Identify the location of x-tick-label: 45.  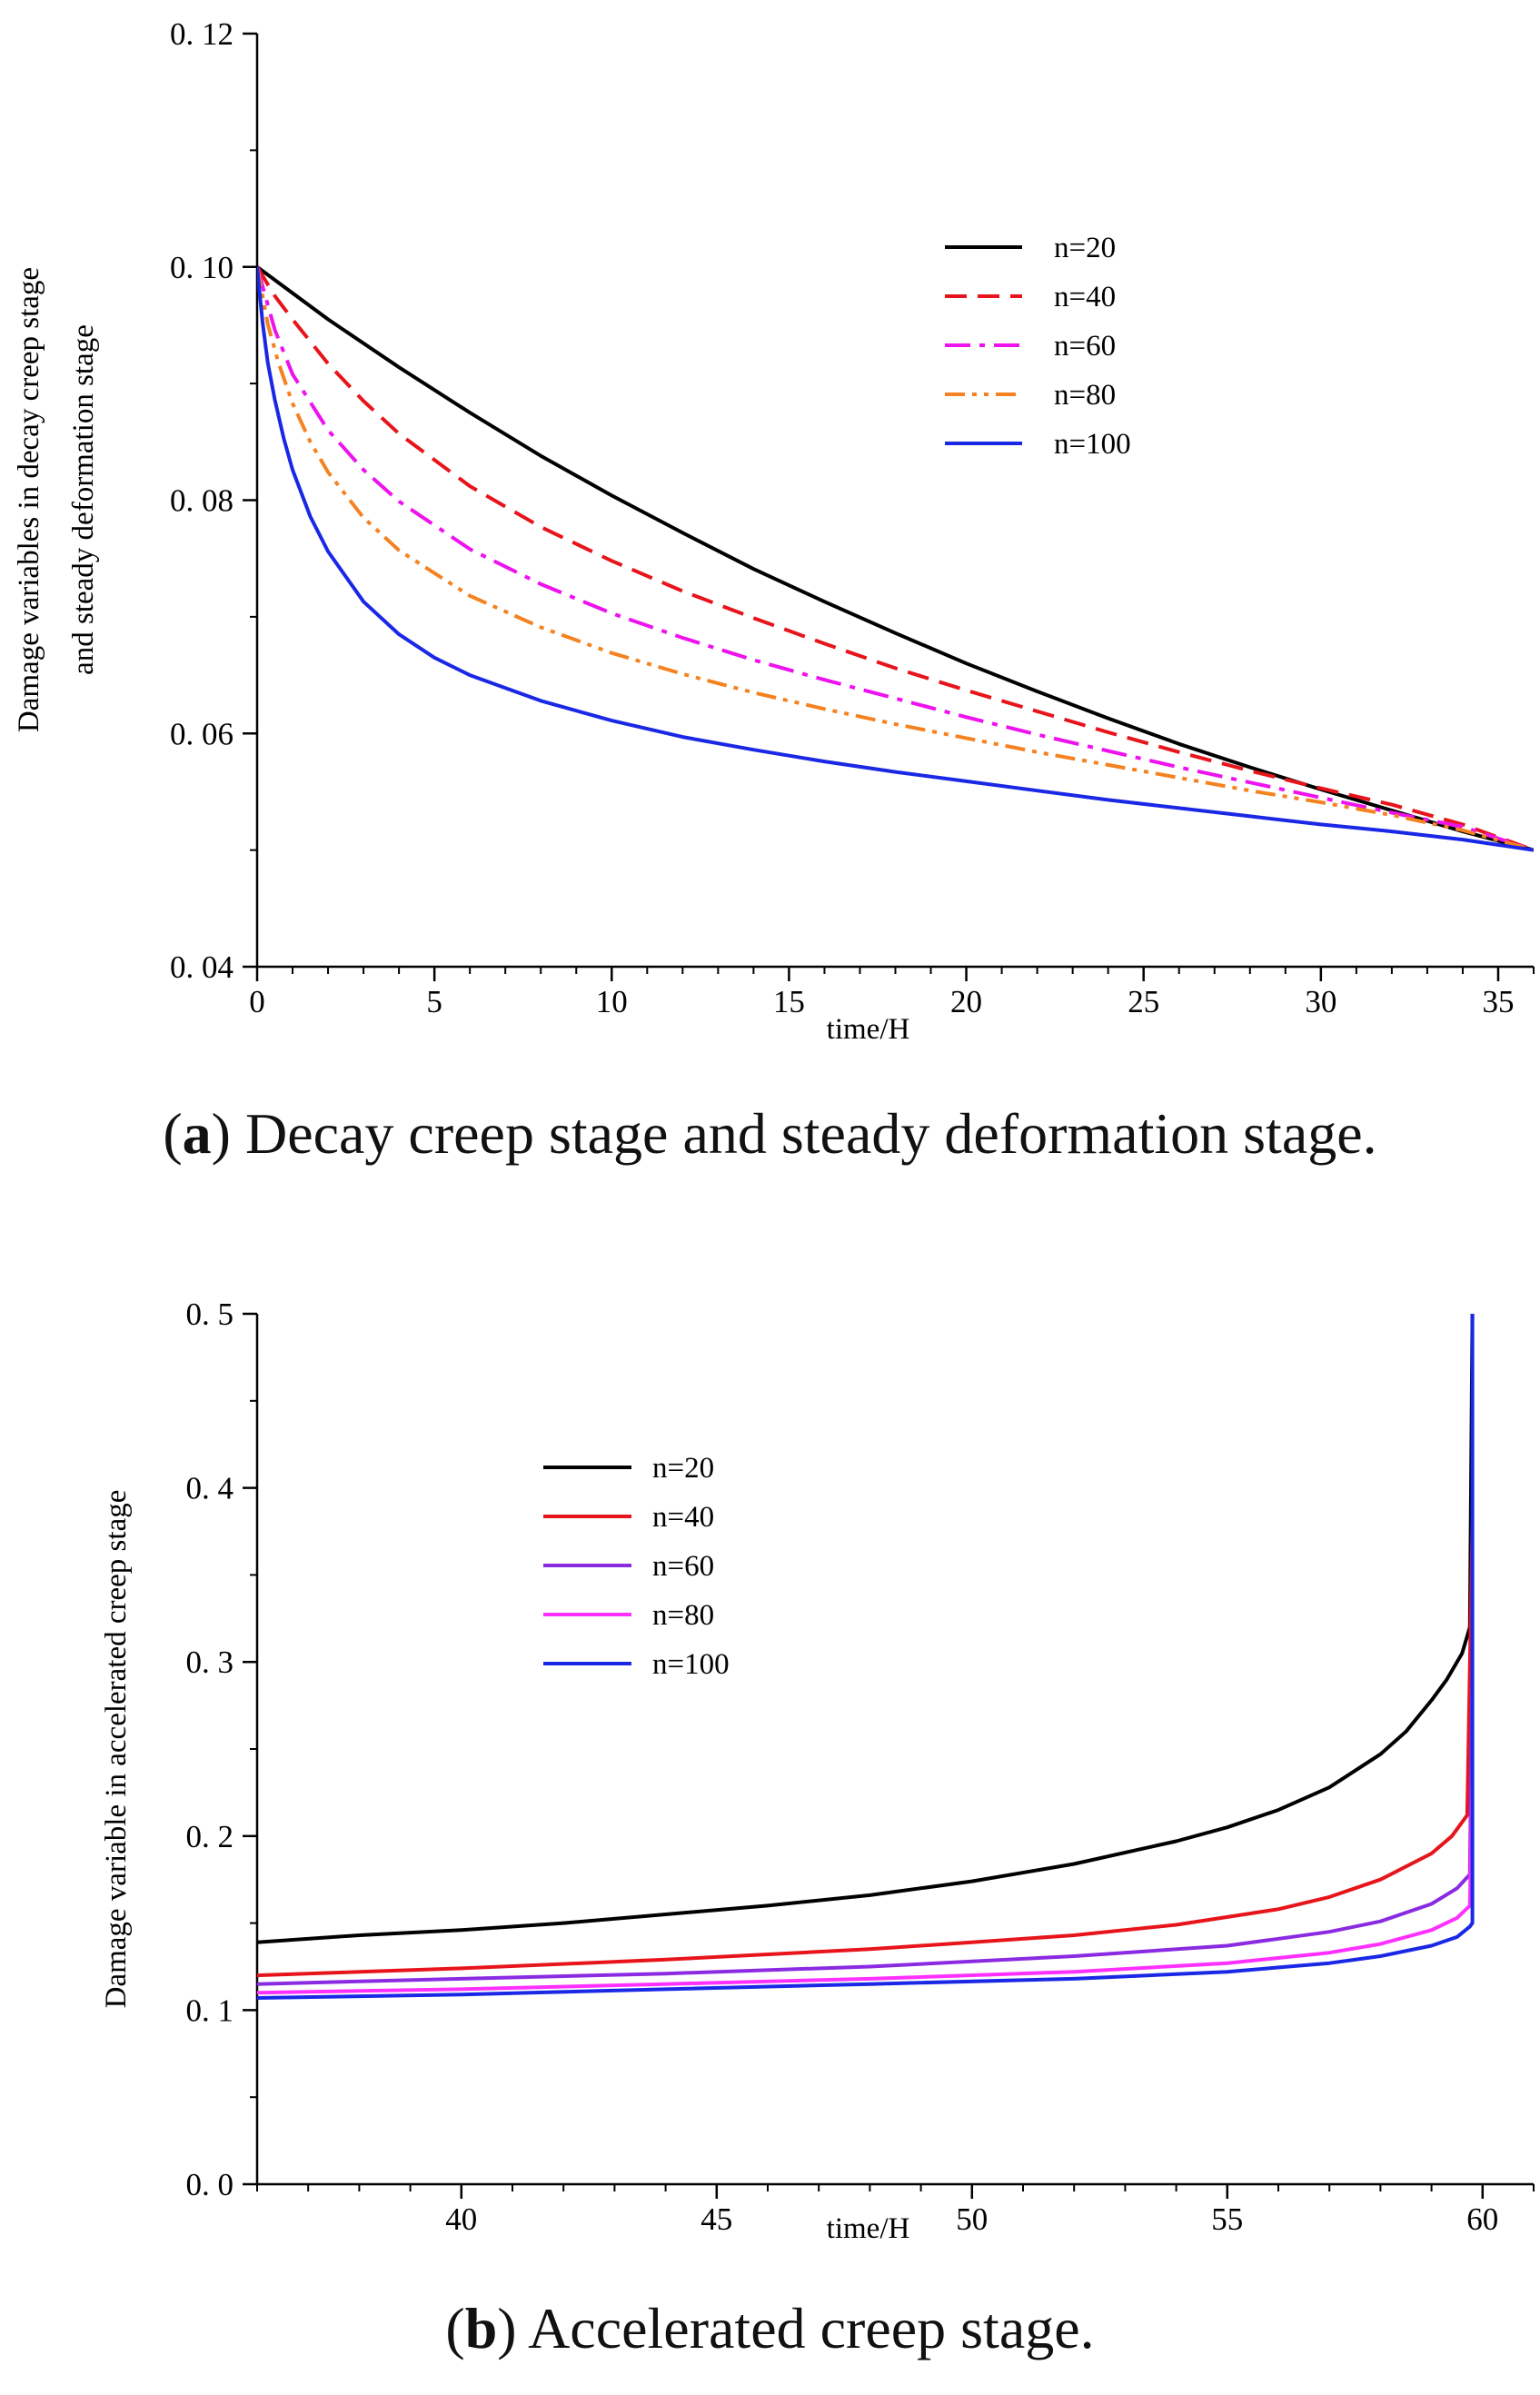
(716, 2219).